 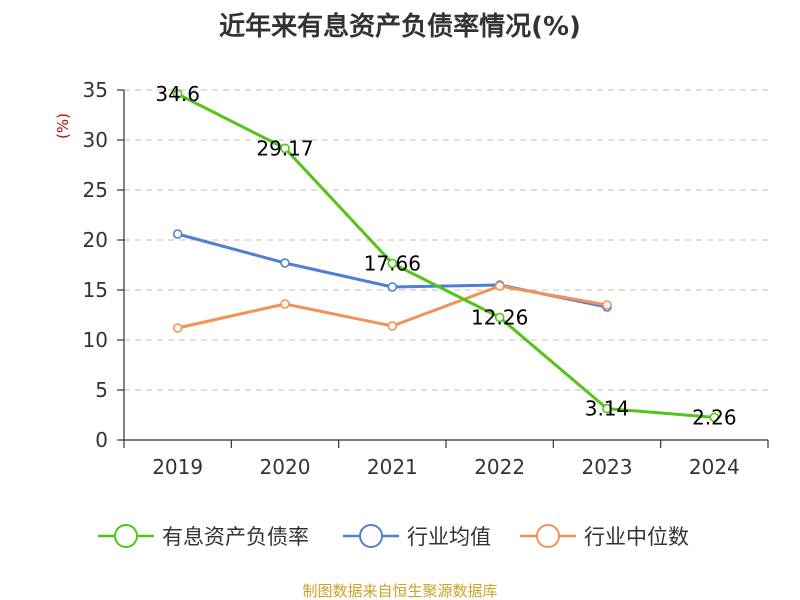 I want to click on chart-title: 近年来有息资产负债率情况(%), so click(x=400, y=26).